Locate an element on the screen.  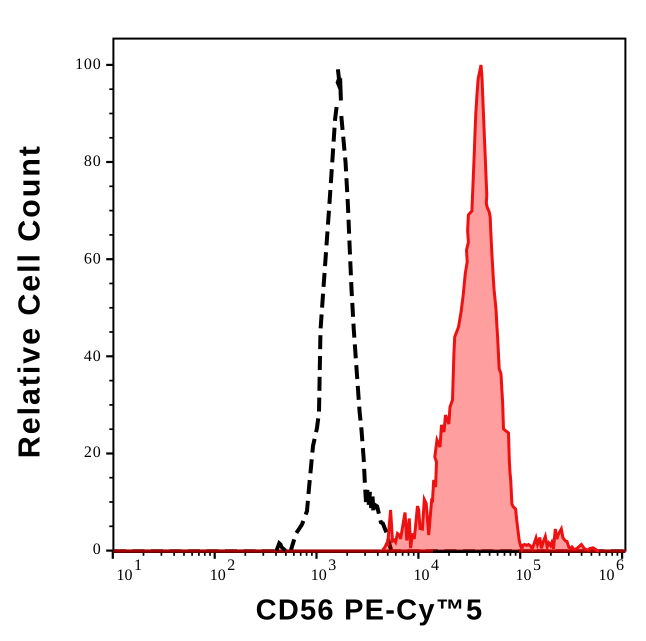
svg-text: 40 is located at coordinates (93, 356).